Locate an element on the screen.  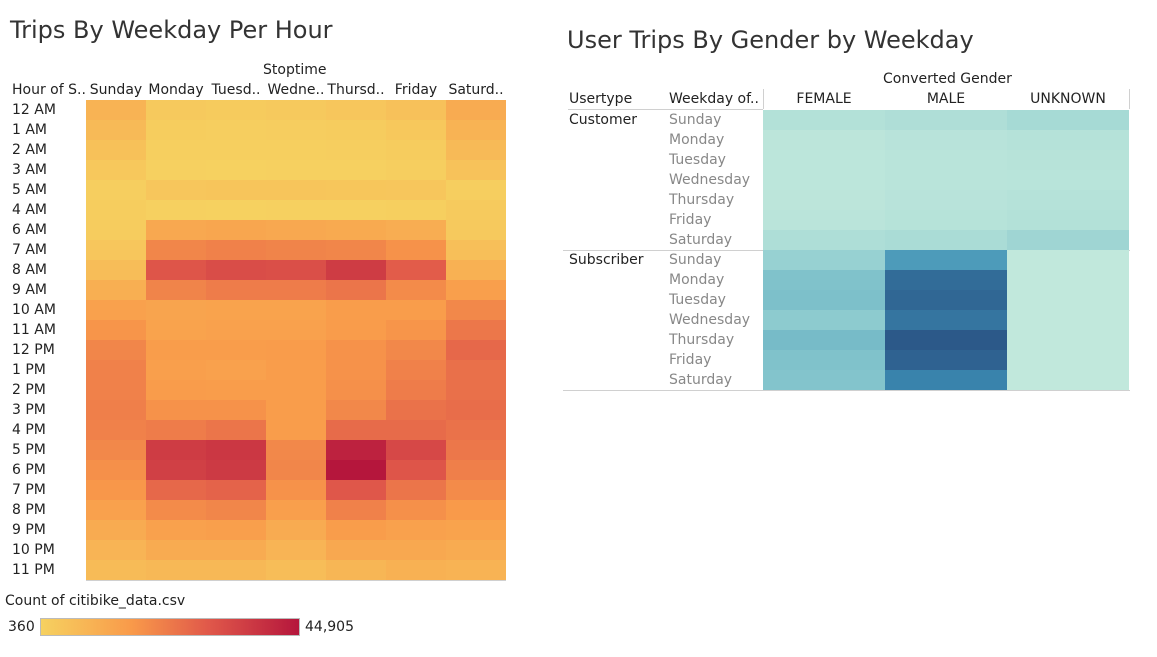
hour-row-label: 2 PM is located at coordinates (29, 390).